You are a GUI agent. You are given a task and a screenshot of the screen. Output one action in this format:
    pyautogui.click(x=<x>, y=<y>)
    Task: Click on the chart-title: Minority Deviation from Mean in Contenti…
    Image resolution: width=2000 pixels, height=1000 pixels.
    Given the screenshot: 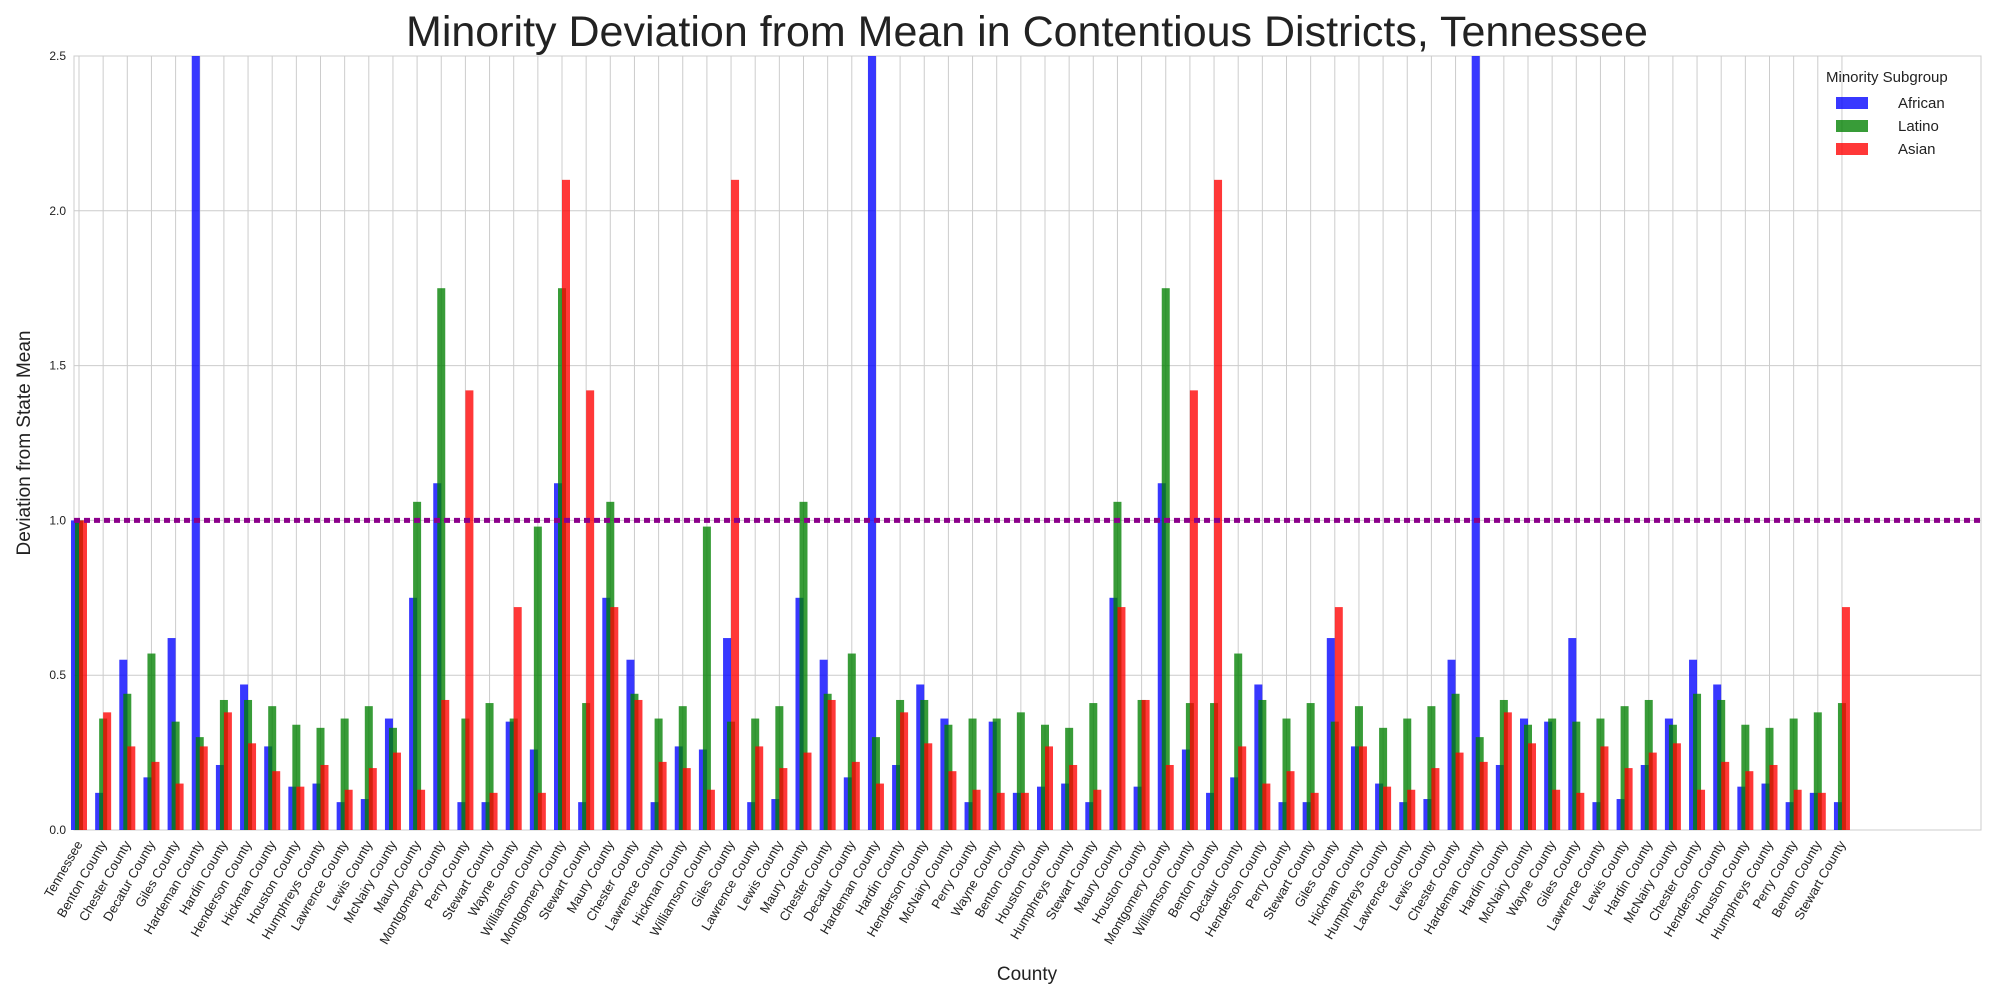 What is the action you would take?
    pyautogui.click(x=1027, y=32)
    